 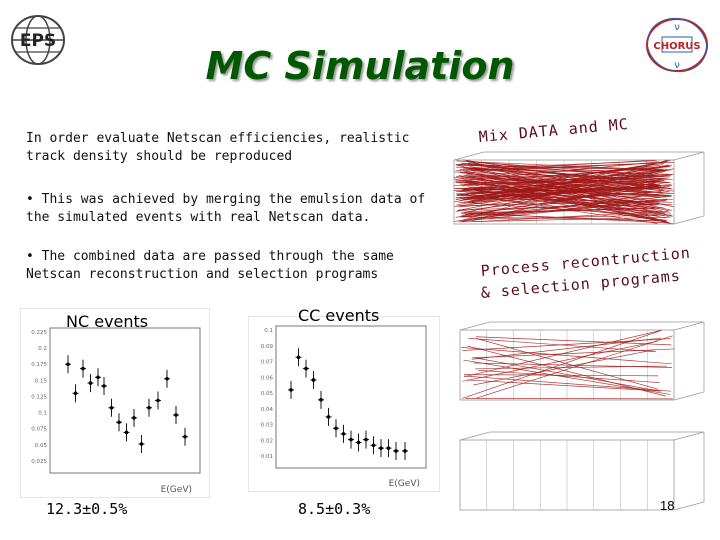 What do you see at coordinates (334, 509) in the screenshot?
I see `cc-efficiency: 8.5±0.3%` at bounding box center [334, 509].